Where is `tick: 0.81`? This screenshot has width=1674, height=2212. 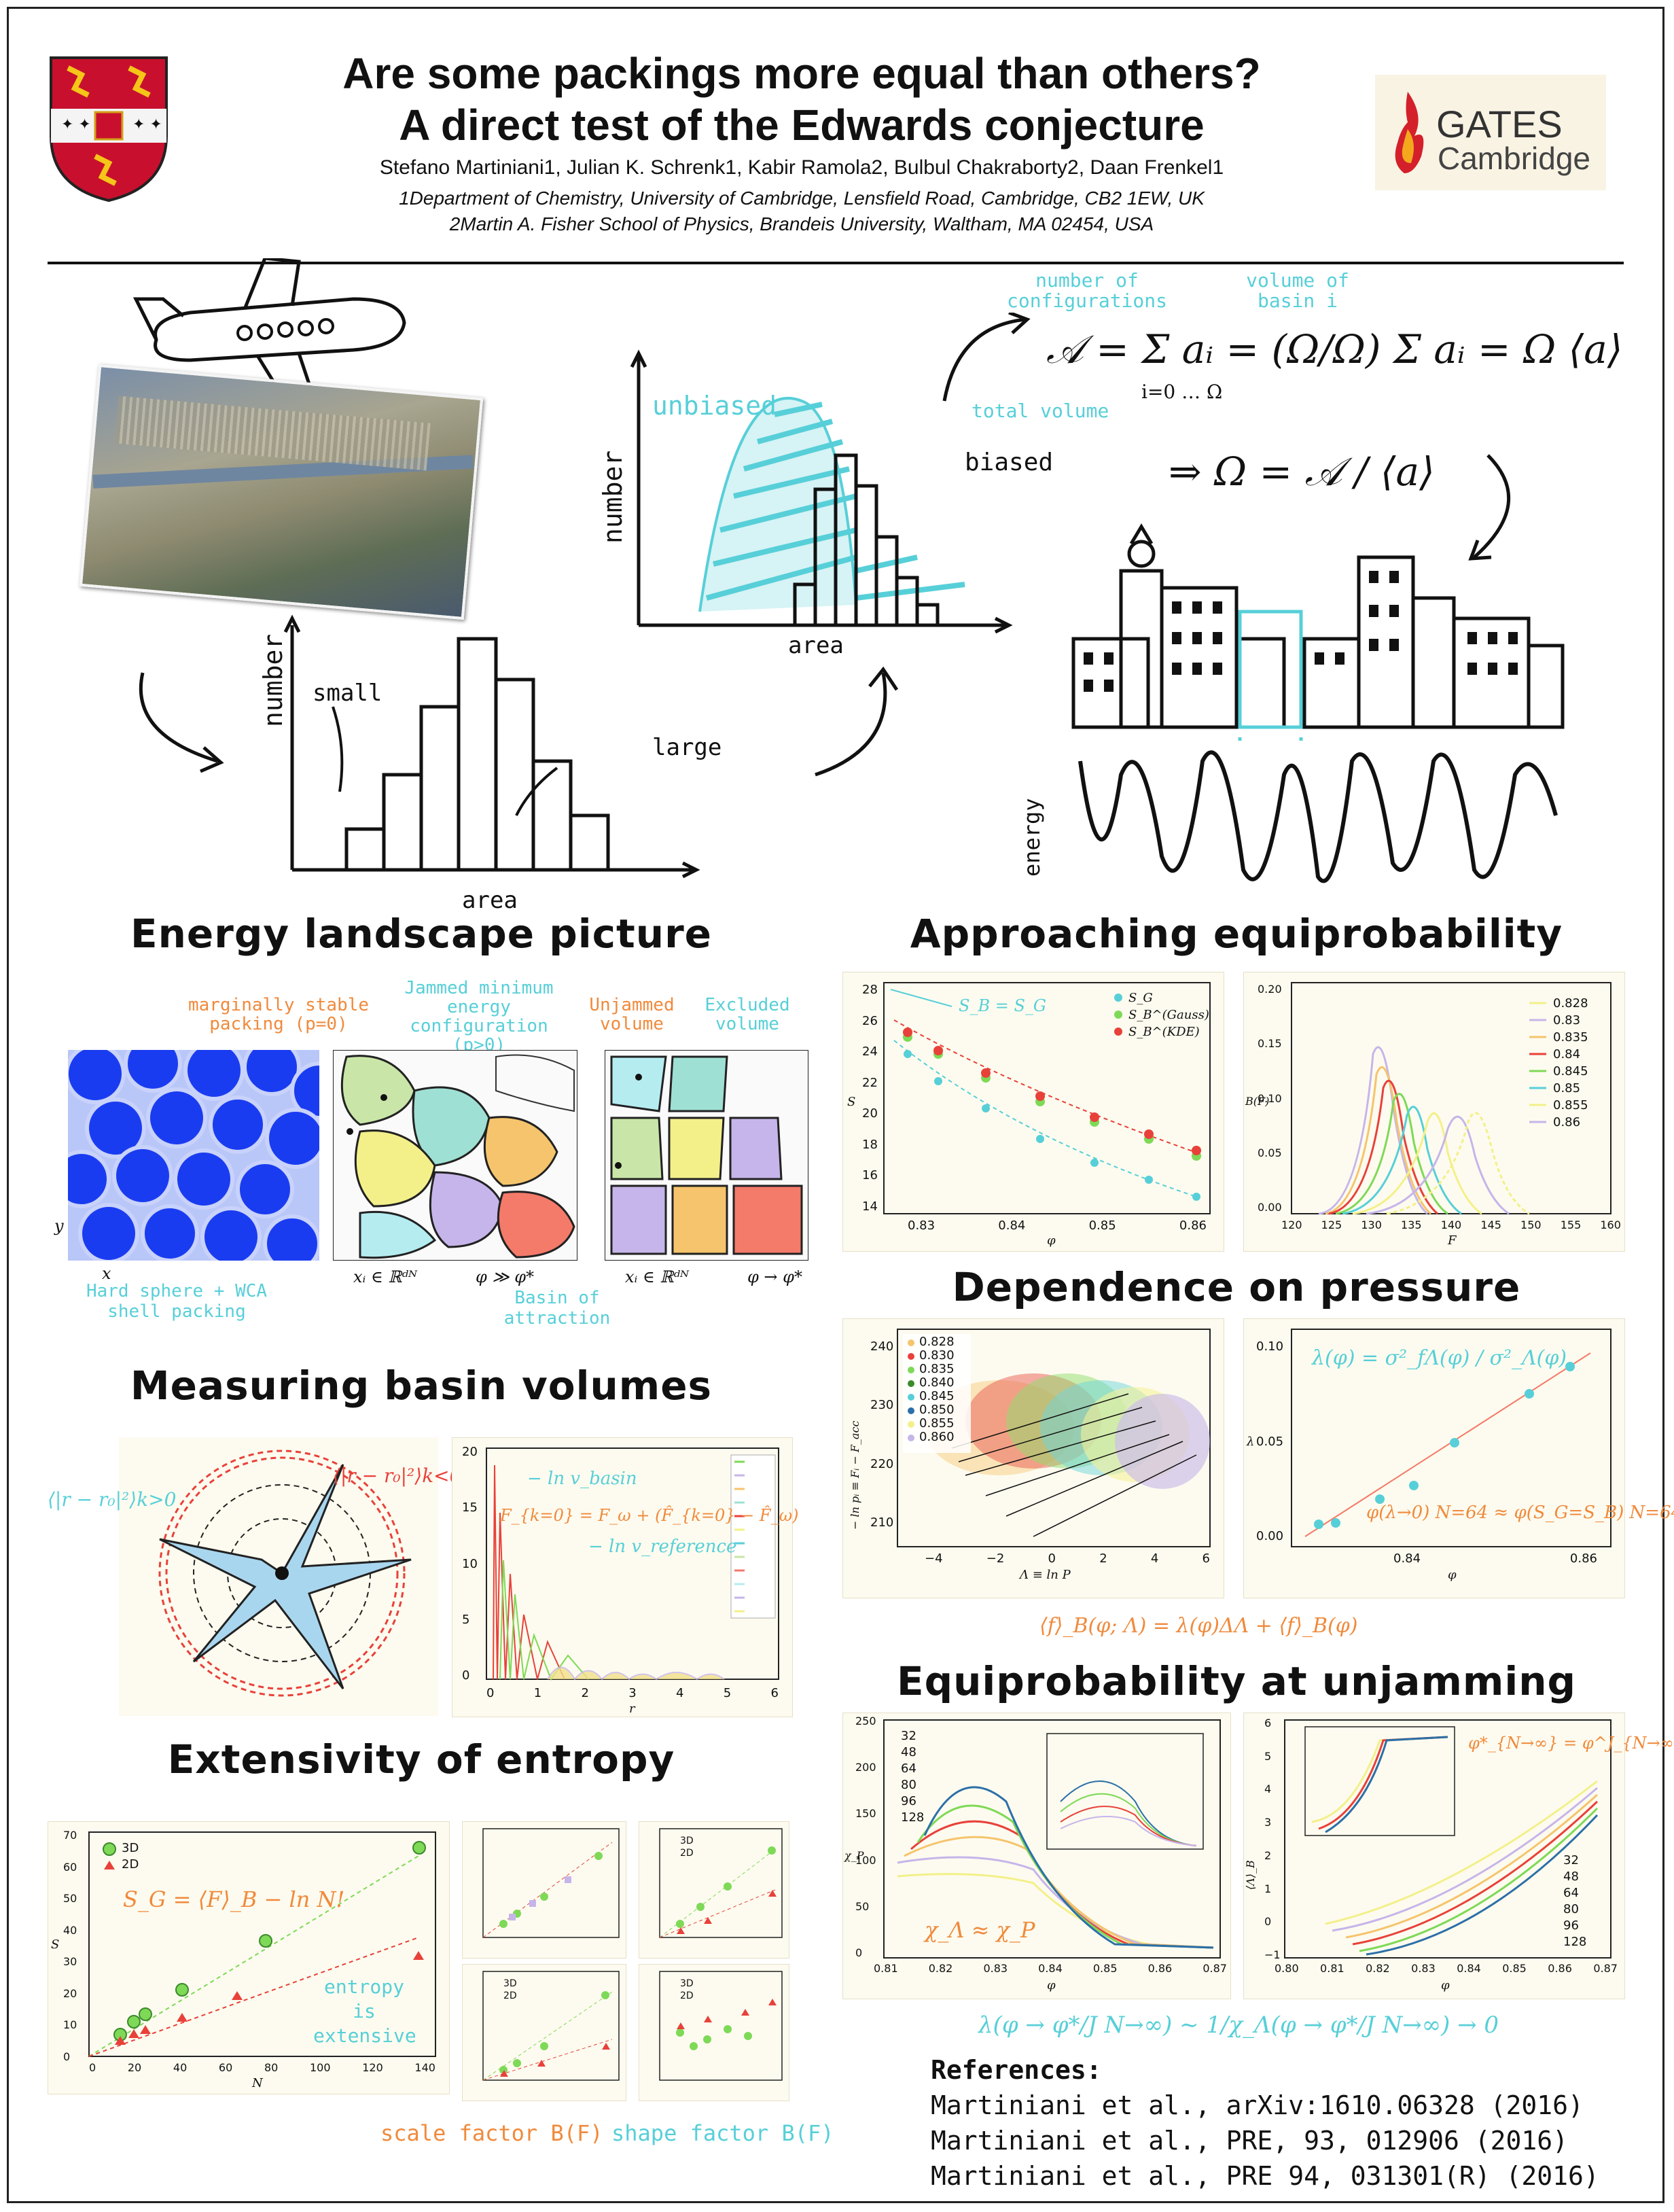 tick: 0.81 is located at coordinates (886, 1969).